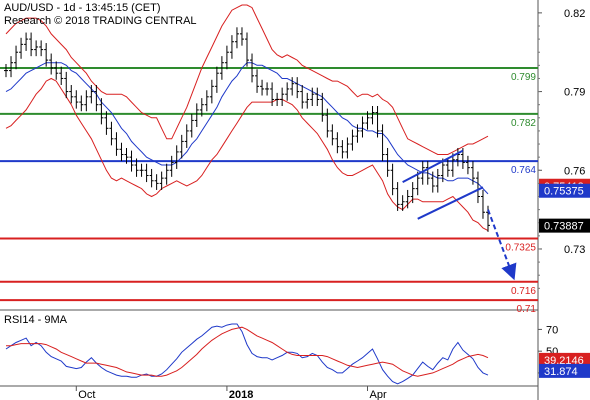  I want to click on level-label: 0.7325, so click(520, 247).